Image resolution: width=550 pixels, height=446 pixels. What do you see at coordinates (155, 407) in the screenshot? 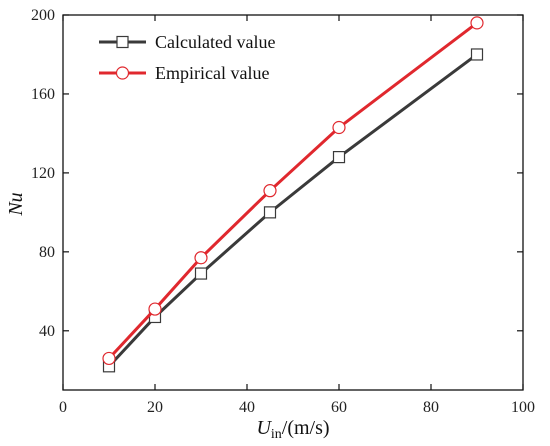
I see `x-tick-label: 20` at bounding box center [155, 407].